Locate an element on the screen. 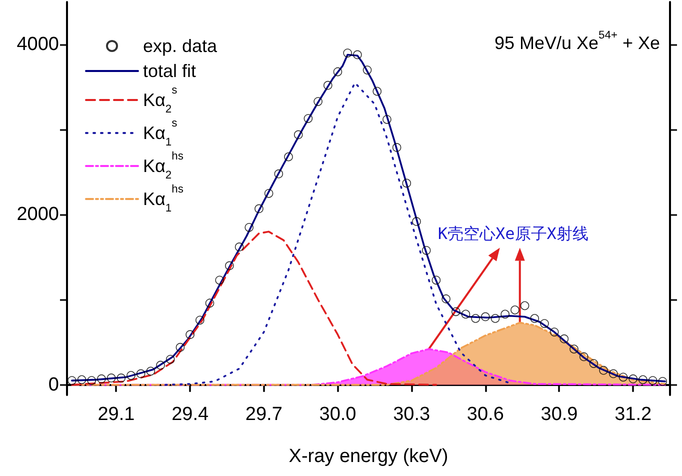 This screenshot has width=682, height=476. x-axis-title: X-ray energy (keV) is located at coordinates (368, 456).